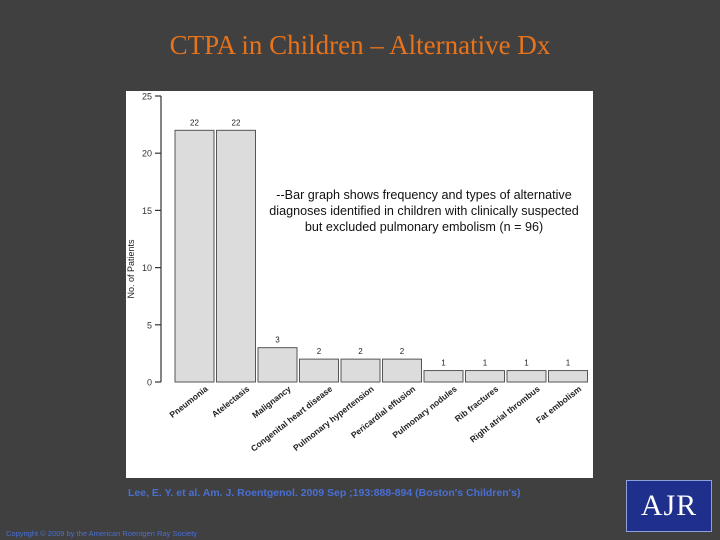 The height and width of the screenshot is (540, 720). Describe the element at coordinates (131, 269) in the screenshot. I see `y-axis-label: No. of Patients` at that location.